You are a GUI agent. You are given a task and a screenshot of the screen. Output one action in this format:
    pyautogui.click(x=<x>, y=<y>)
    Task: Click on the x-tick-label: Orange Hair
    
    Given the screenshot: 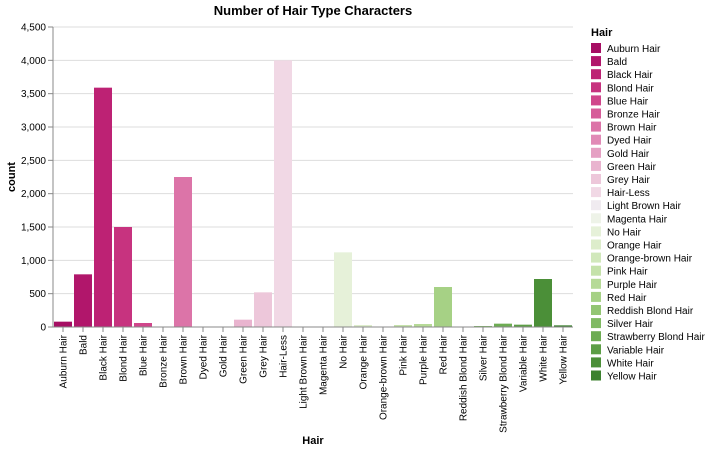 What is the action you would take?
    pyautogui.click(x=364, y=361)
    